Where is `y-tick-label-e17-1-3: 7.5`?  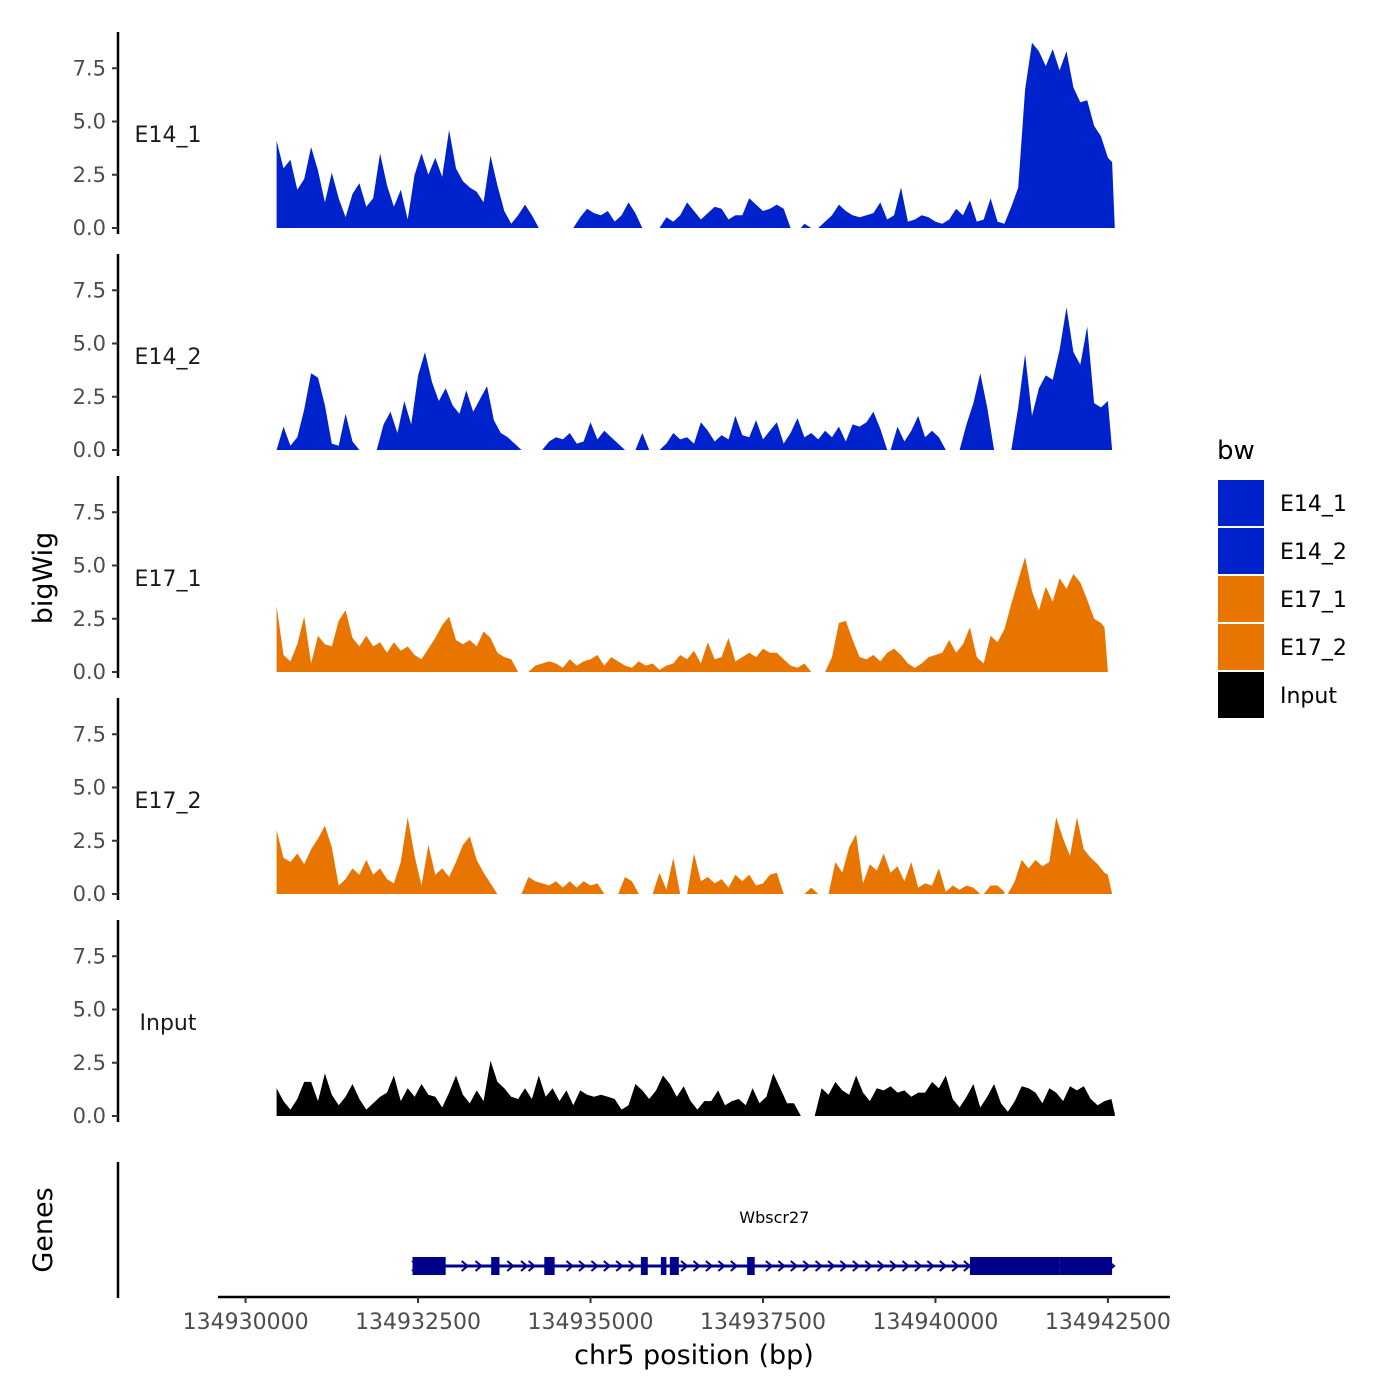
y-tick-label-e17-1-3: 7.5 is located at coordinates (89, 512).